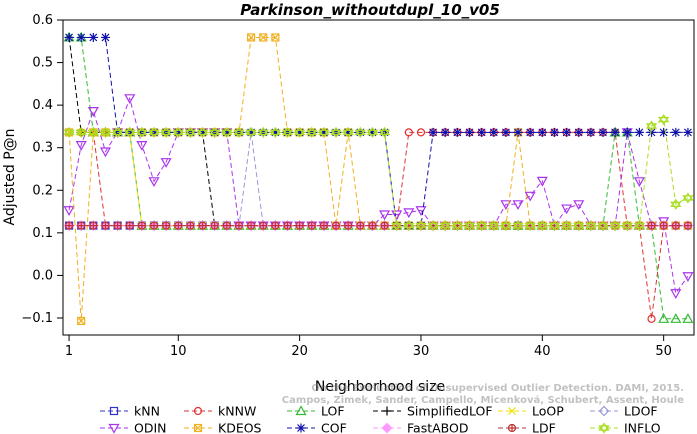  Describe the element at coordinates (42, 105) in the screenshot. I see `y-tick-label: 0.4` at that location.